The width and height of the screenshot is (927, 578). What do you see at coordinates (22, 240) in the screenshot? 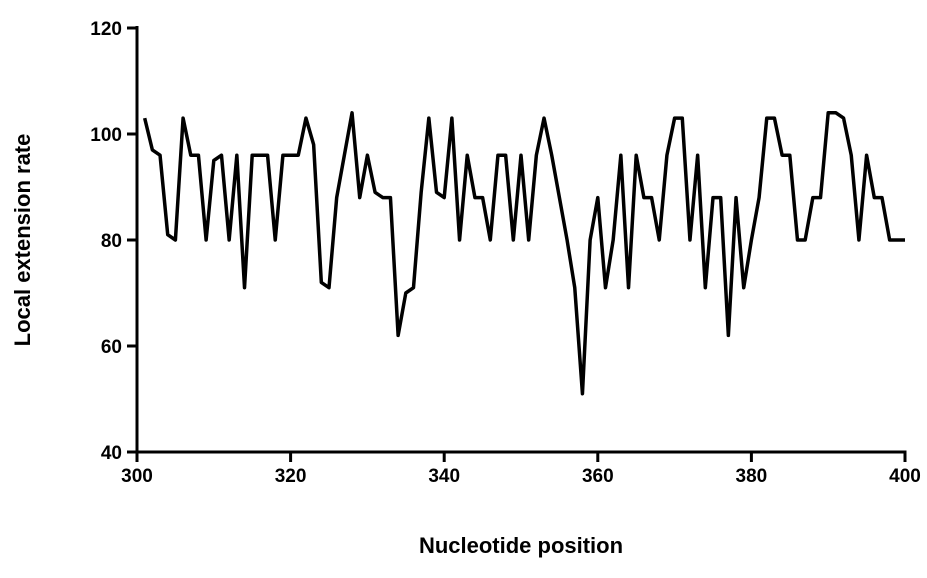
I see `y-axis-title: Local extension rate` at bounding box center [22, 240].